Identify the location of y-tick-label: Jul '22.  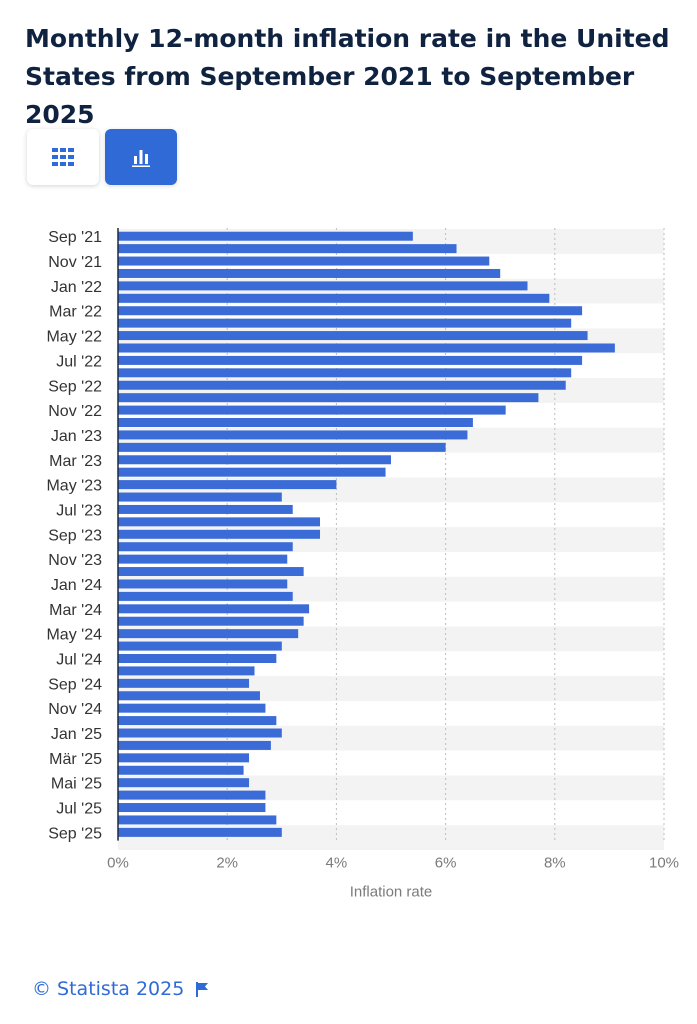
(79, 361).